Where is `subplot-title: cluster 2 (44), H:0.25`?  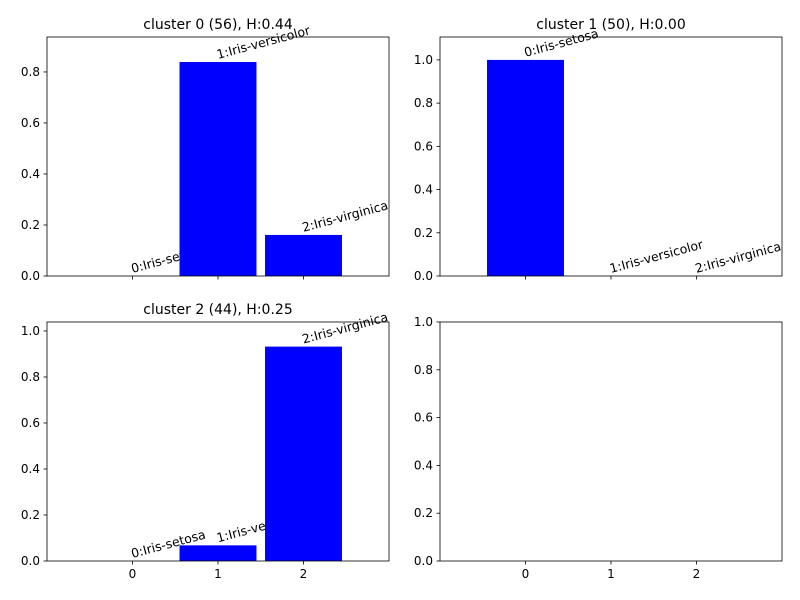 subplot-title: cluster 2 (44), H:0.25 is located at coordinates (217, 310).